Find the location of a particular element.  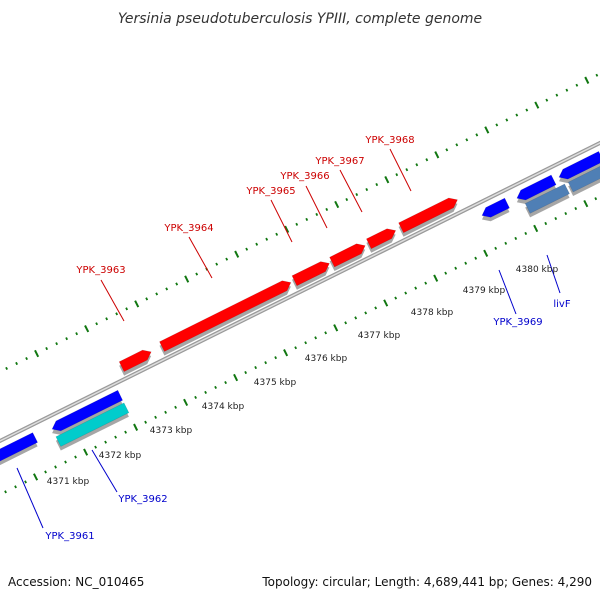

leader-livf is located at coordinates (553, 274).